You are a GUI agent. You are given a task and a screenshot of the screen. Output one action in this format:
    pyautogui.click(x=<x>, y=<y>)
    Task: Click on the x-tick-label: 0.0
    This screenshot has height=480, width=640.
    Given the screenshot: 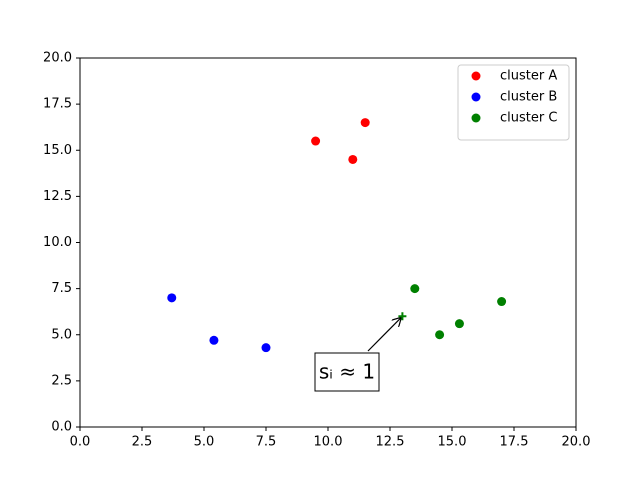 What is the action you would take?
    pyautogui.click(x=80, y=442)
    